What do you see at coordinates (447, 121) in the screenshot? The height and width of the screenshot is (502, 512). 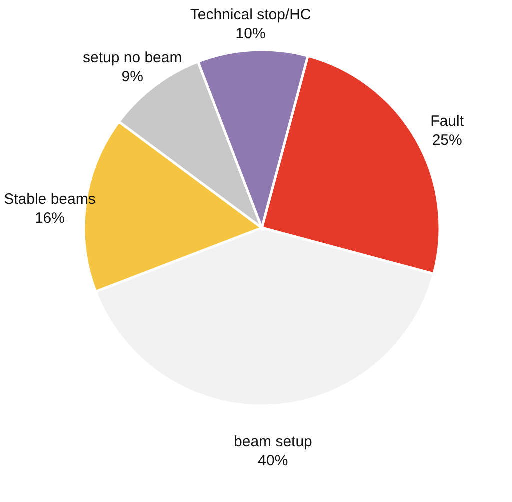 I see `slice-label: Fault` at bounding box center [447, 121].